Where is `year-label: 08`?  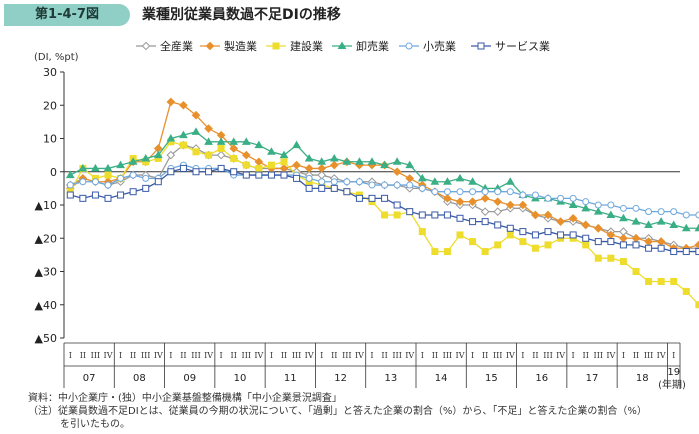
year-label: 08 is located at coordinates (139, 378).